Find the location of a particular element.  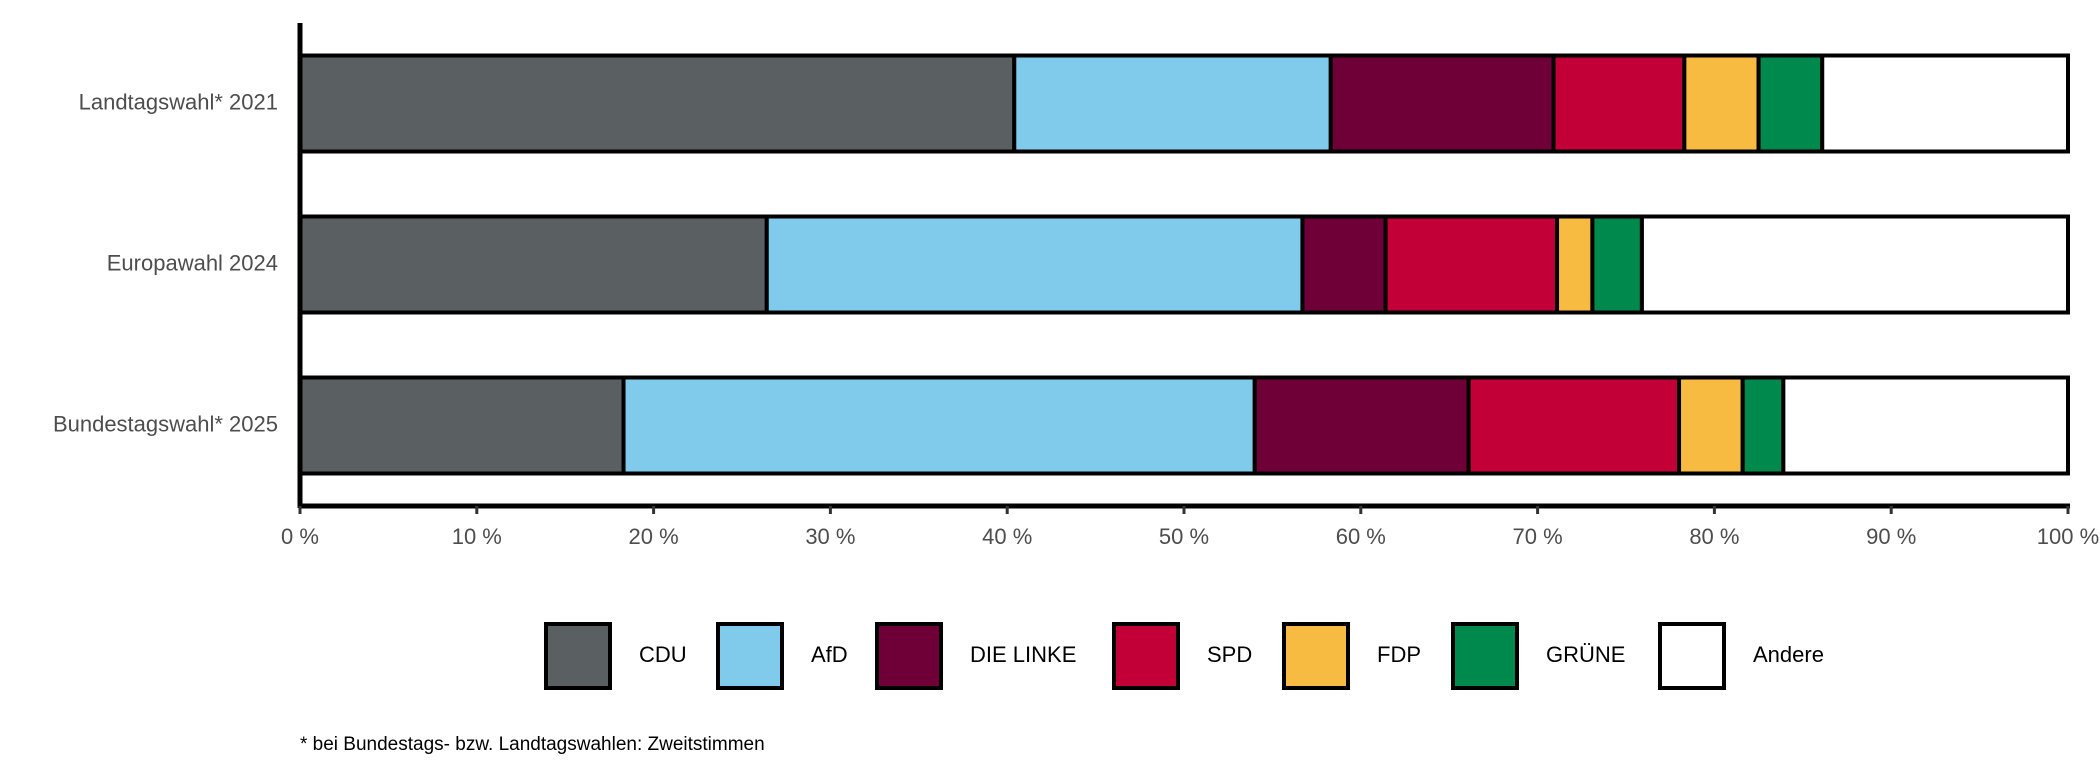

x-tick-label: 10 % is located at coordinates (477, 536).